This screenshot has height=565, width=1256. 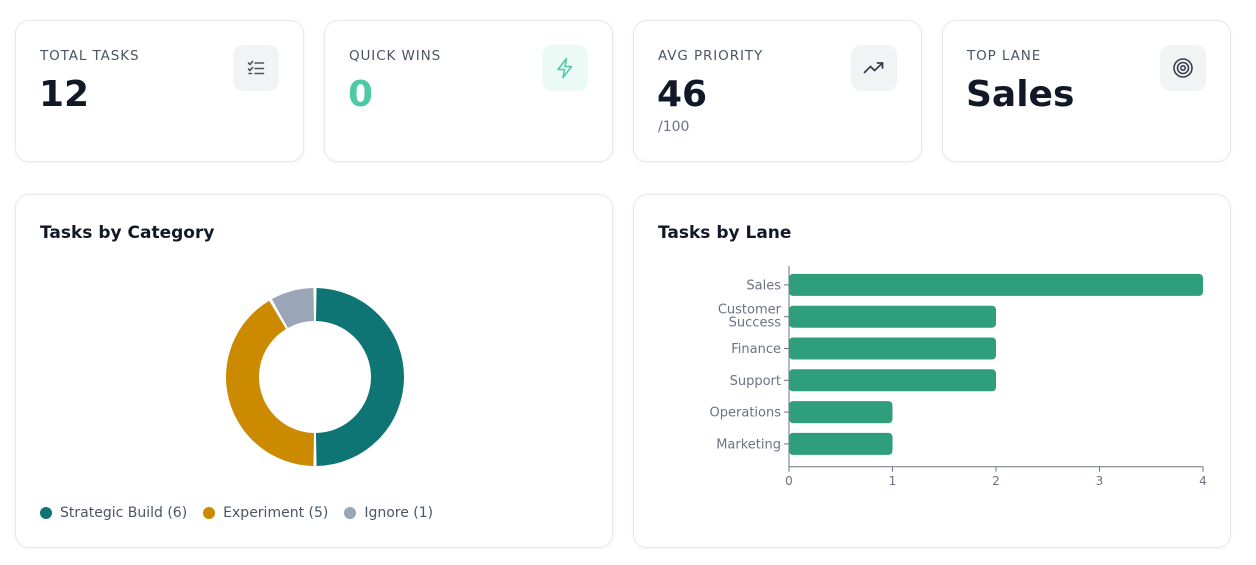 I want to click on slice-experiment, so click(x=270, y=383).